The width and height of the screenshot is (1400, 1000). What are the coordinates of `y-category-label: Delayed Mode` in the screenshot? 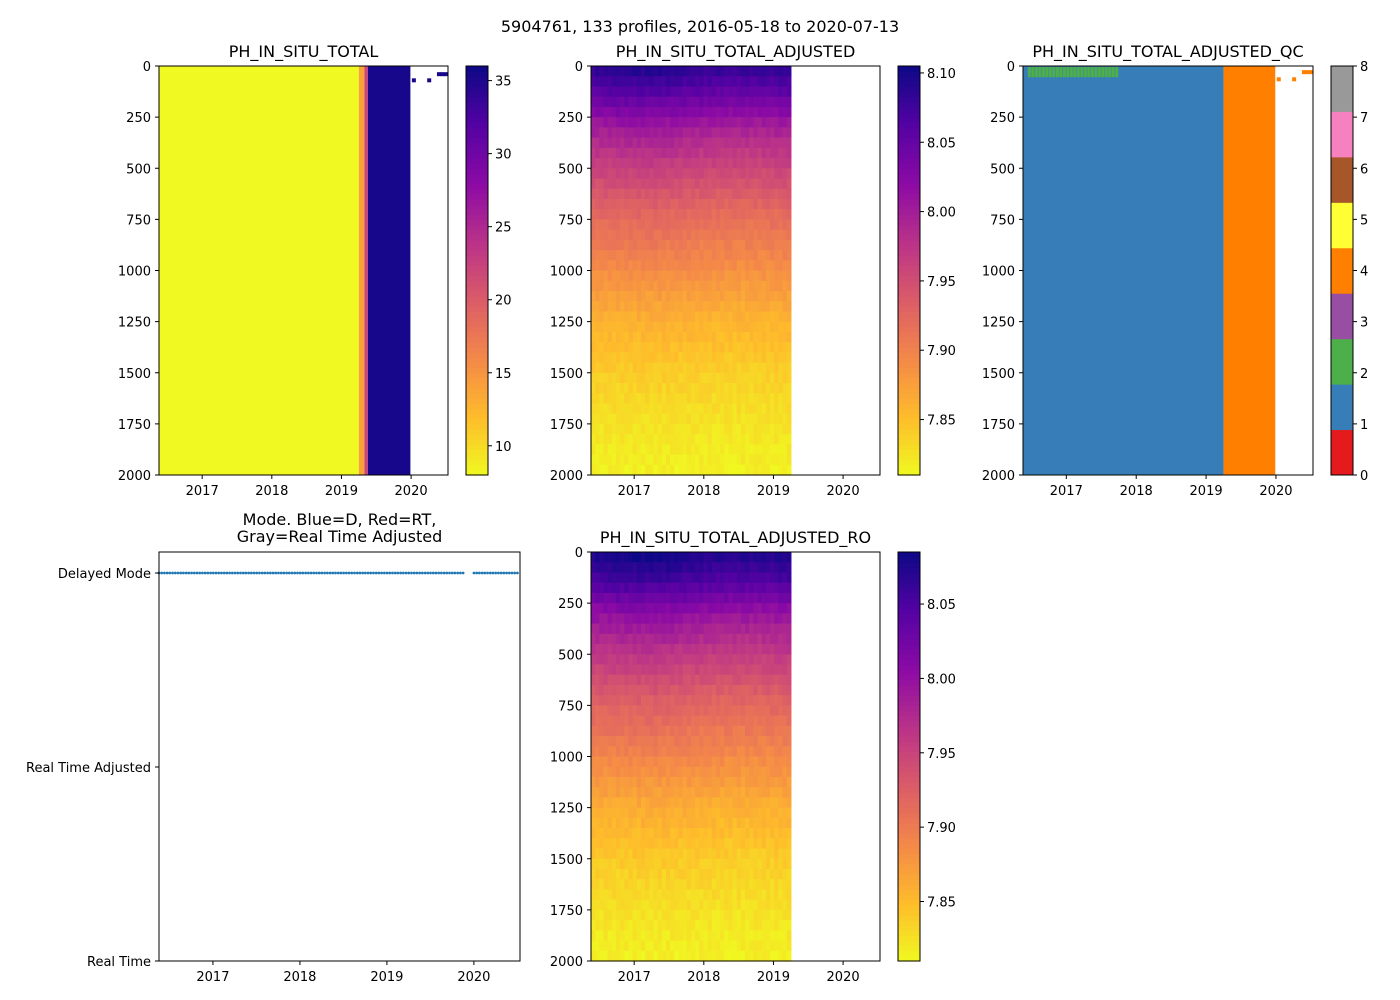 It's located at (104, 574).